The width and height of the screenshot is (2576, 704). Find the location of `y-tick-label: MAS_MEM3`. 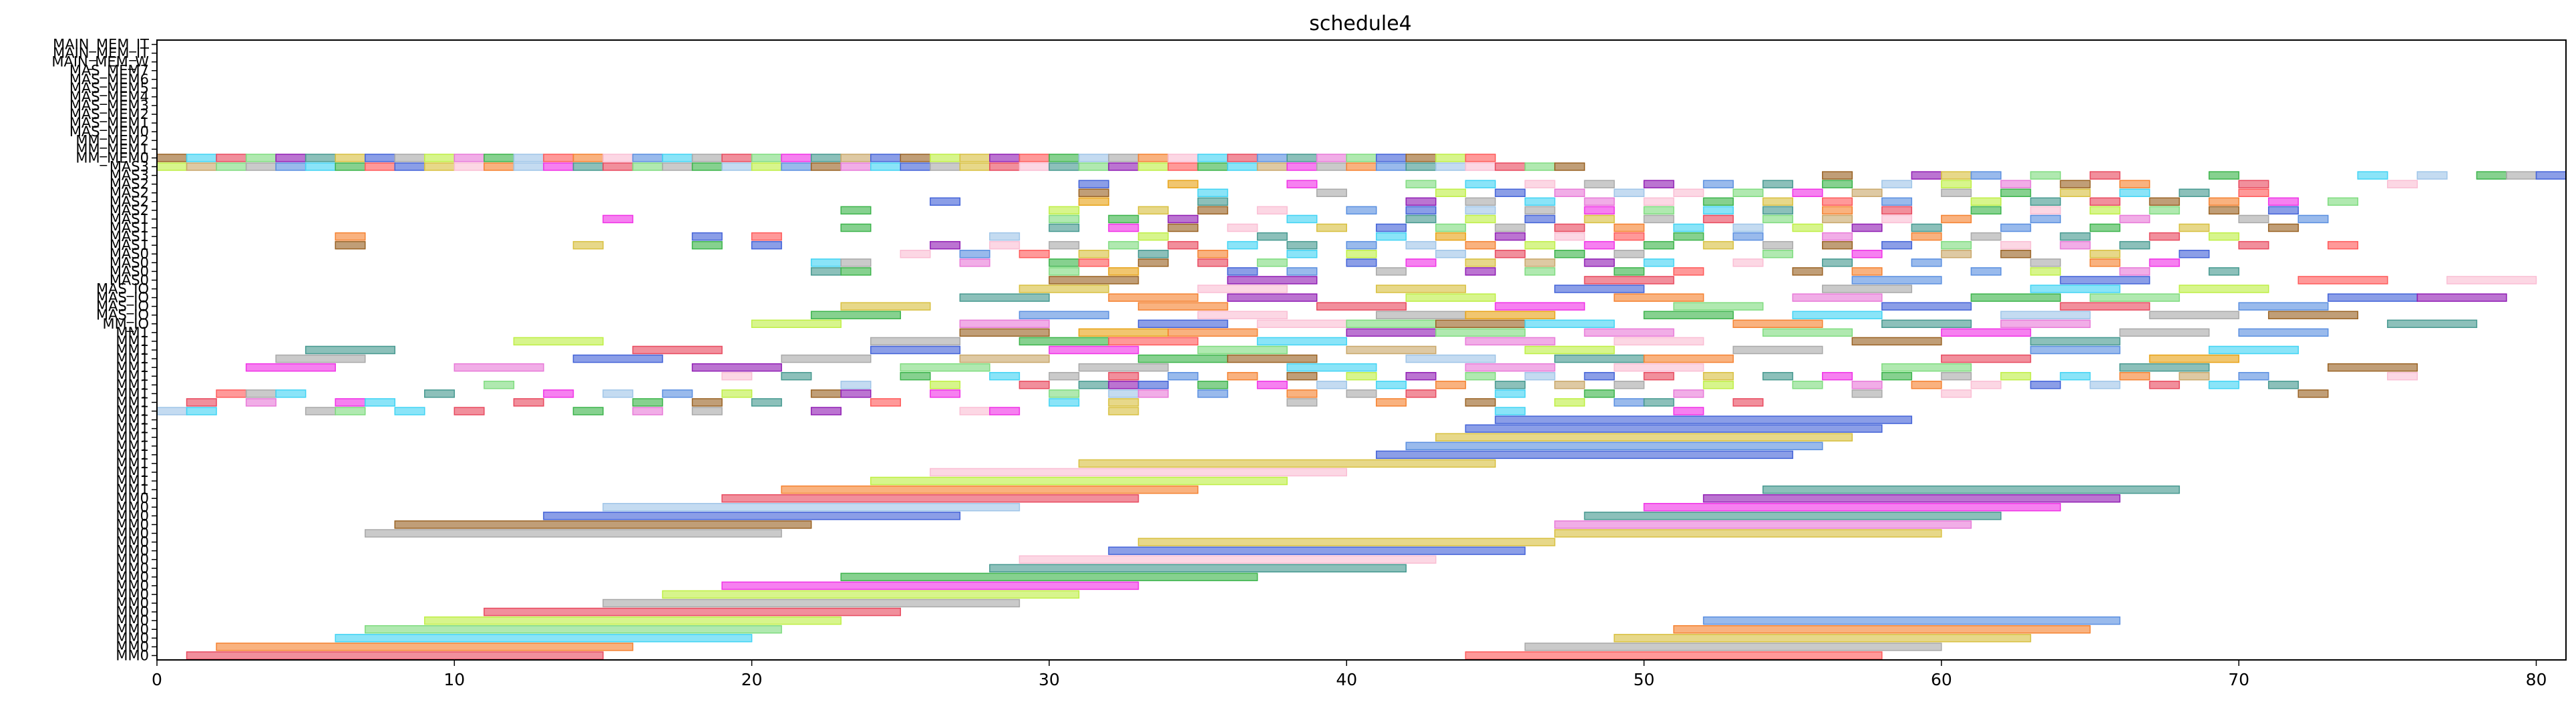

y-tick-label: MAS_MEM3 is located at coordinates (109, 106).